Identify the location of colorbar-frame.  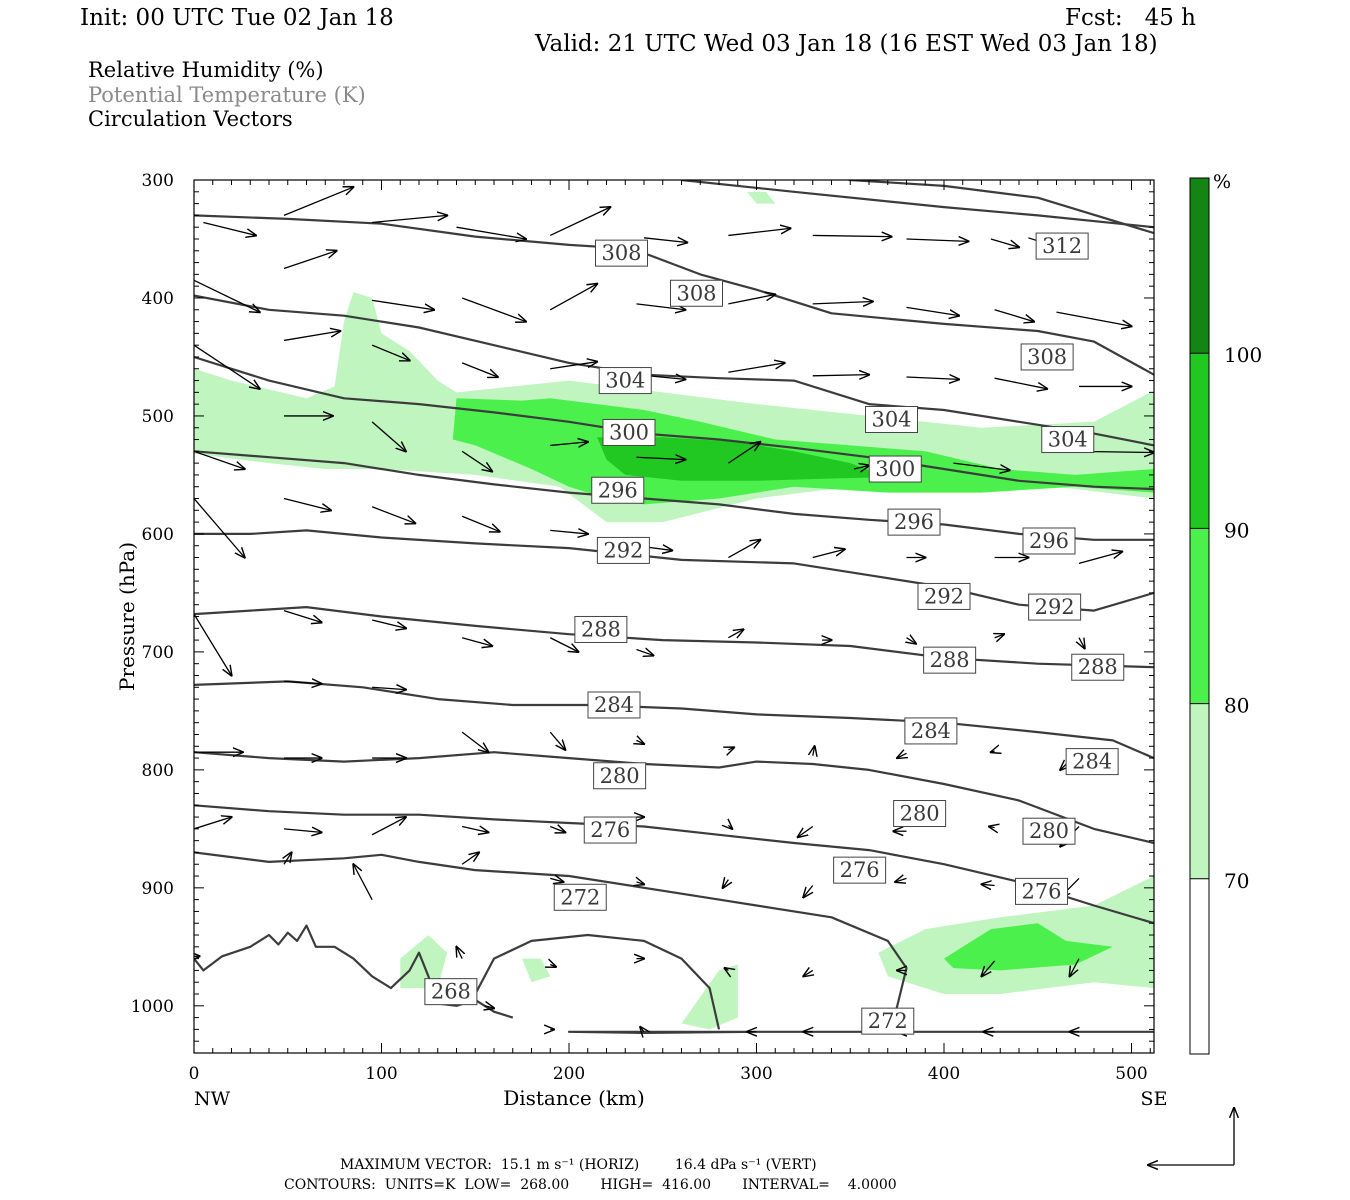
(1199, 616).